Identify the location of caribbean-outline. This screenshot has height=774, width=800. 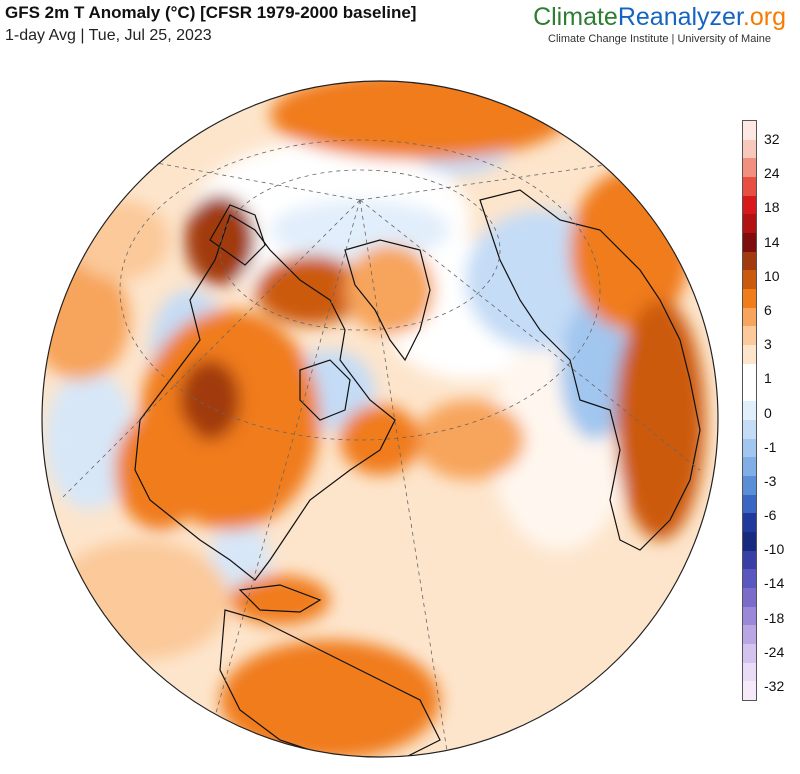
(280, 598).